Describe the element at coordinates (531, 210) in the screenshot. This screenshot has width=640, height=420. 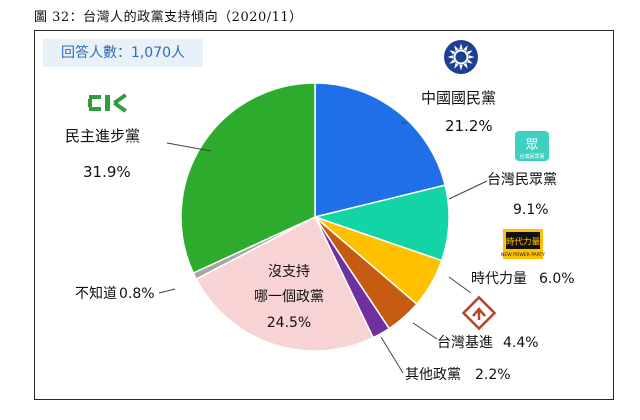
I see `slice-value-tpp: 9.1%` at that location.